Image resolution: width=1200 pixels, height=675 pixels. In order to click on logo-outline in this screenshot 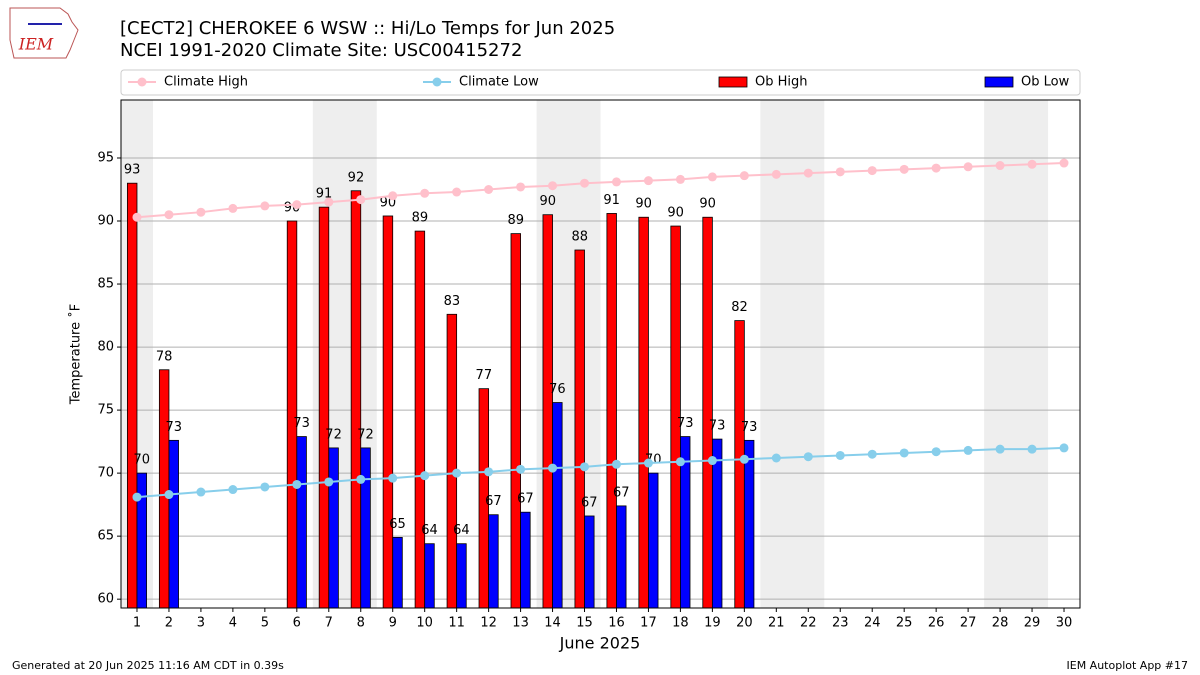, I will do `click(44, 33)`.